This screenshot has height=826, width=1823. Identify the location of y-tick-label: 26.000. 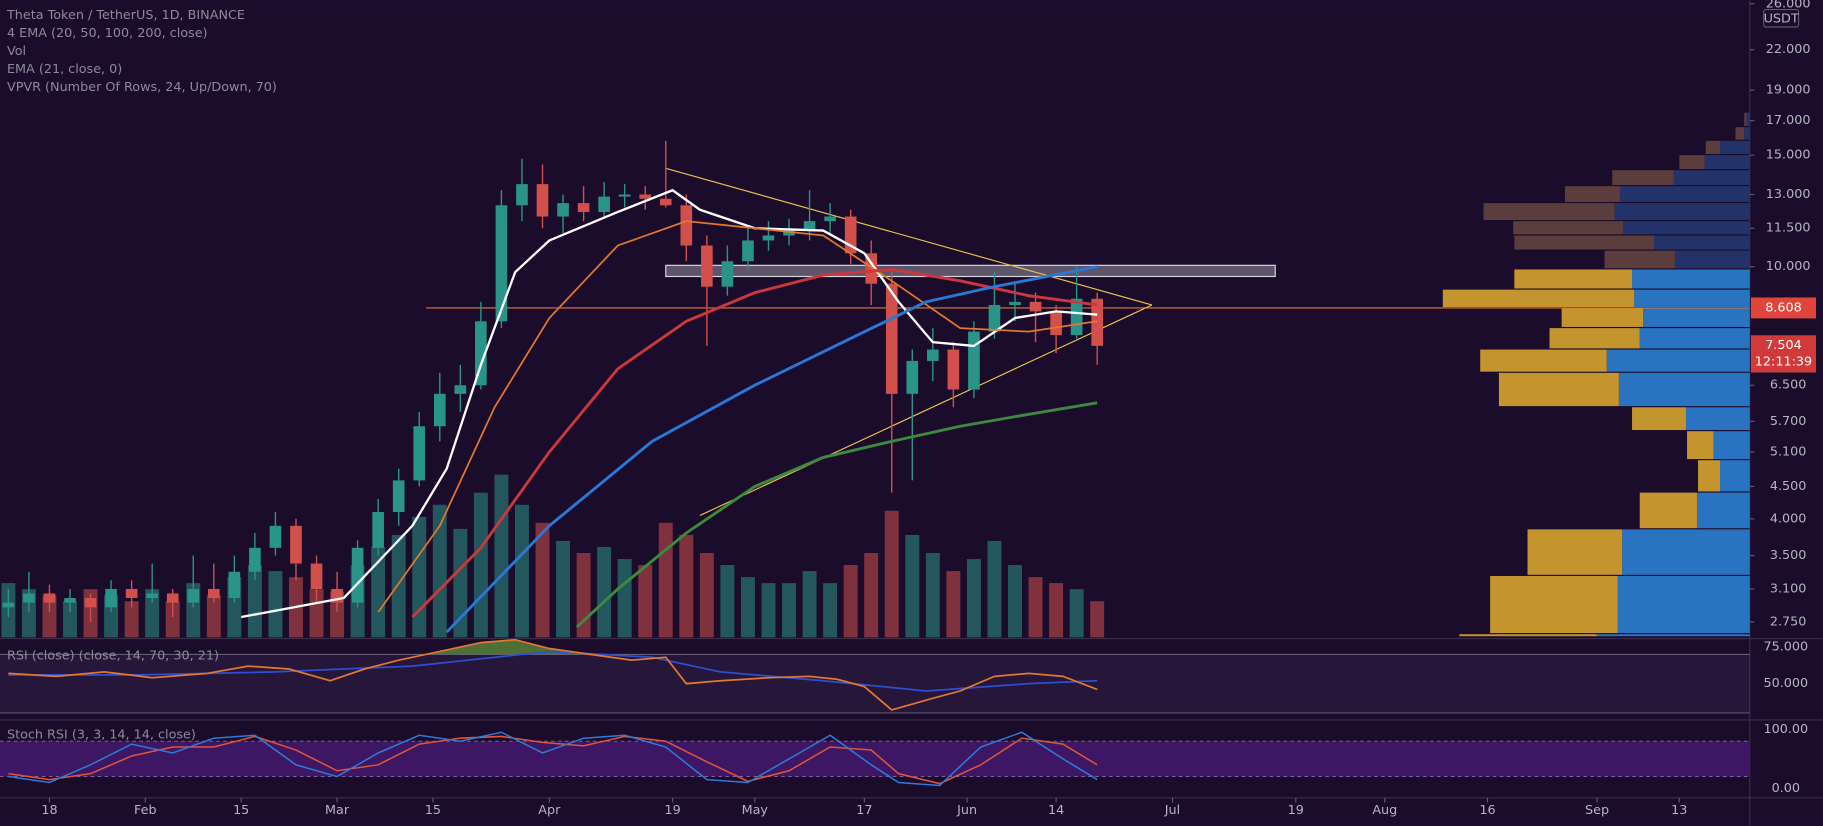
(1788, 5).